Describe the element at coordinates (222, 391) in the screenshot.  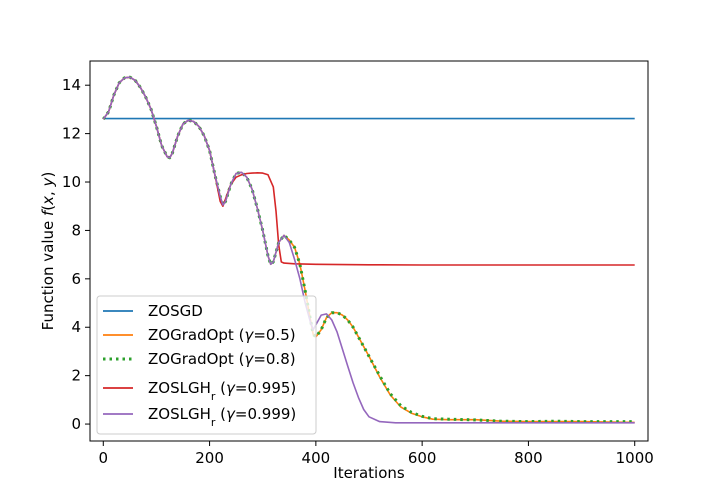
I see `legend-label: ZOSLGHr (γ=0.995)` at that location.